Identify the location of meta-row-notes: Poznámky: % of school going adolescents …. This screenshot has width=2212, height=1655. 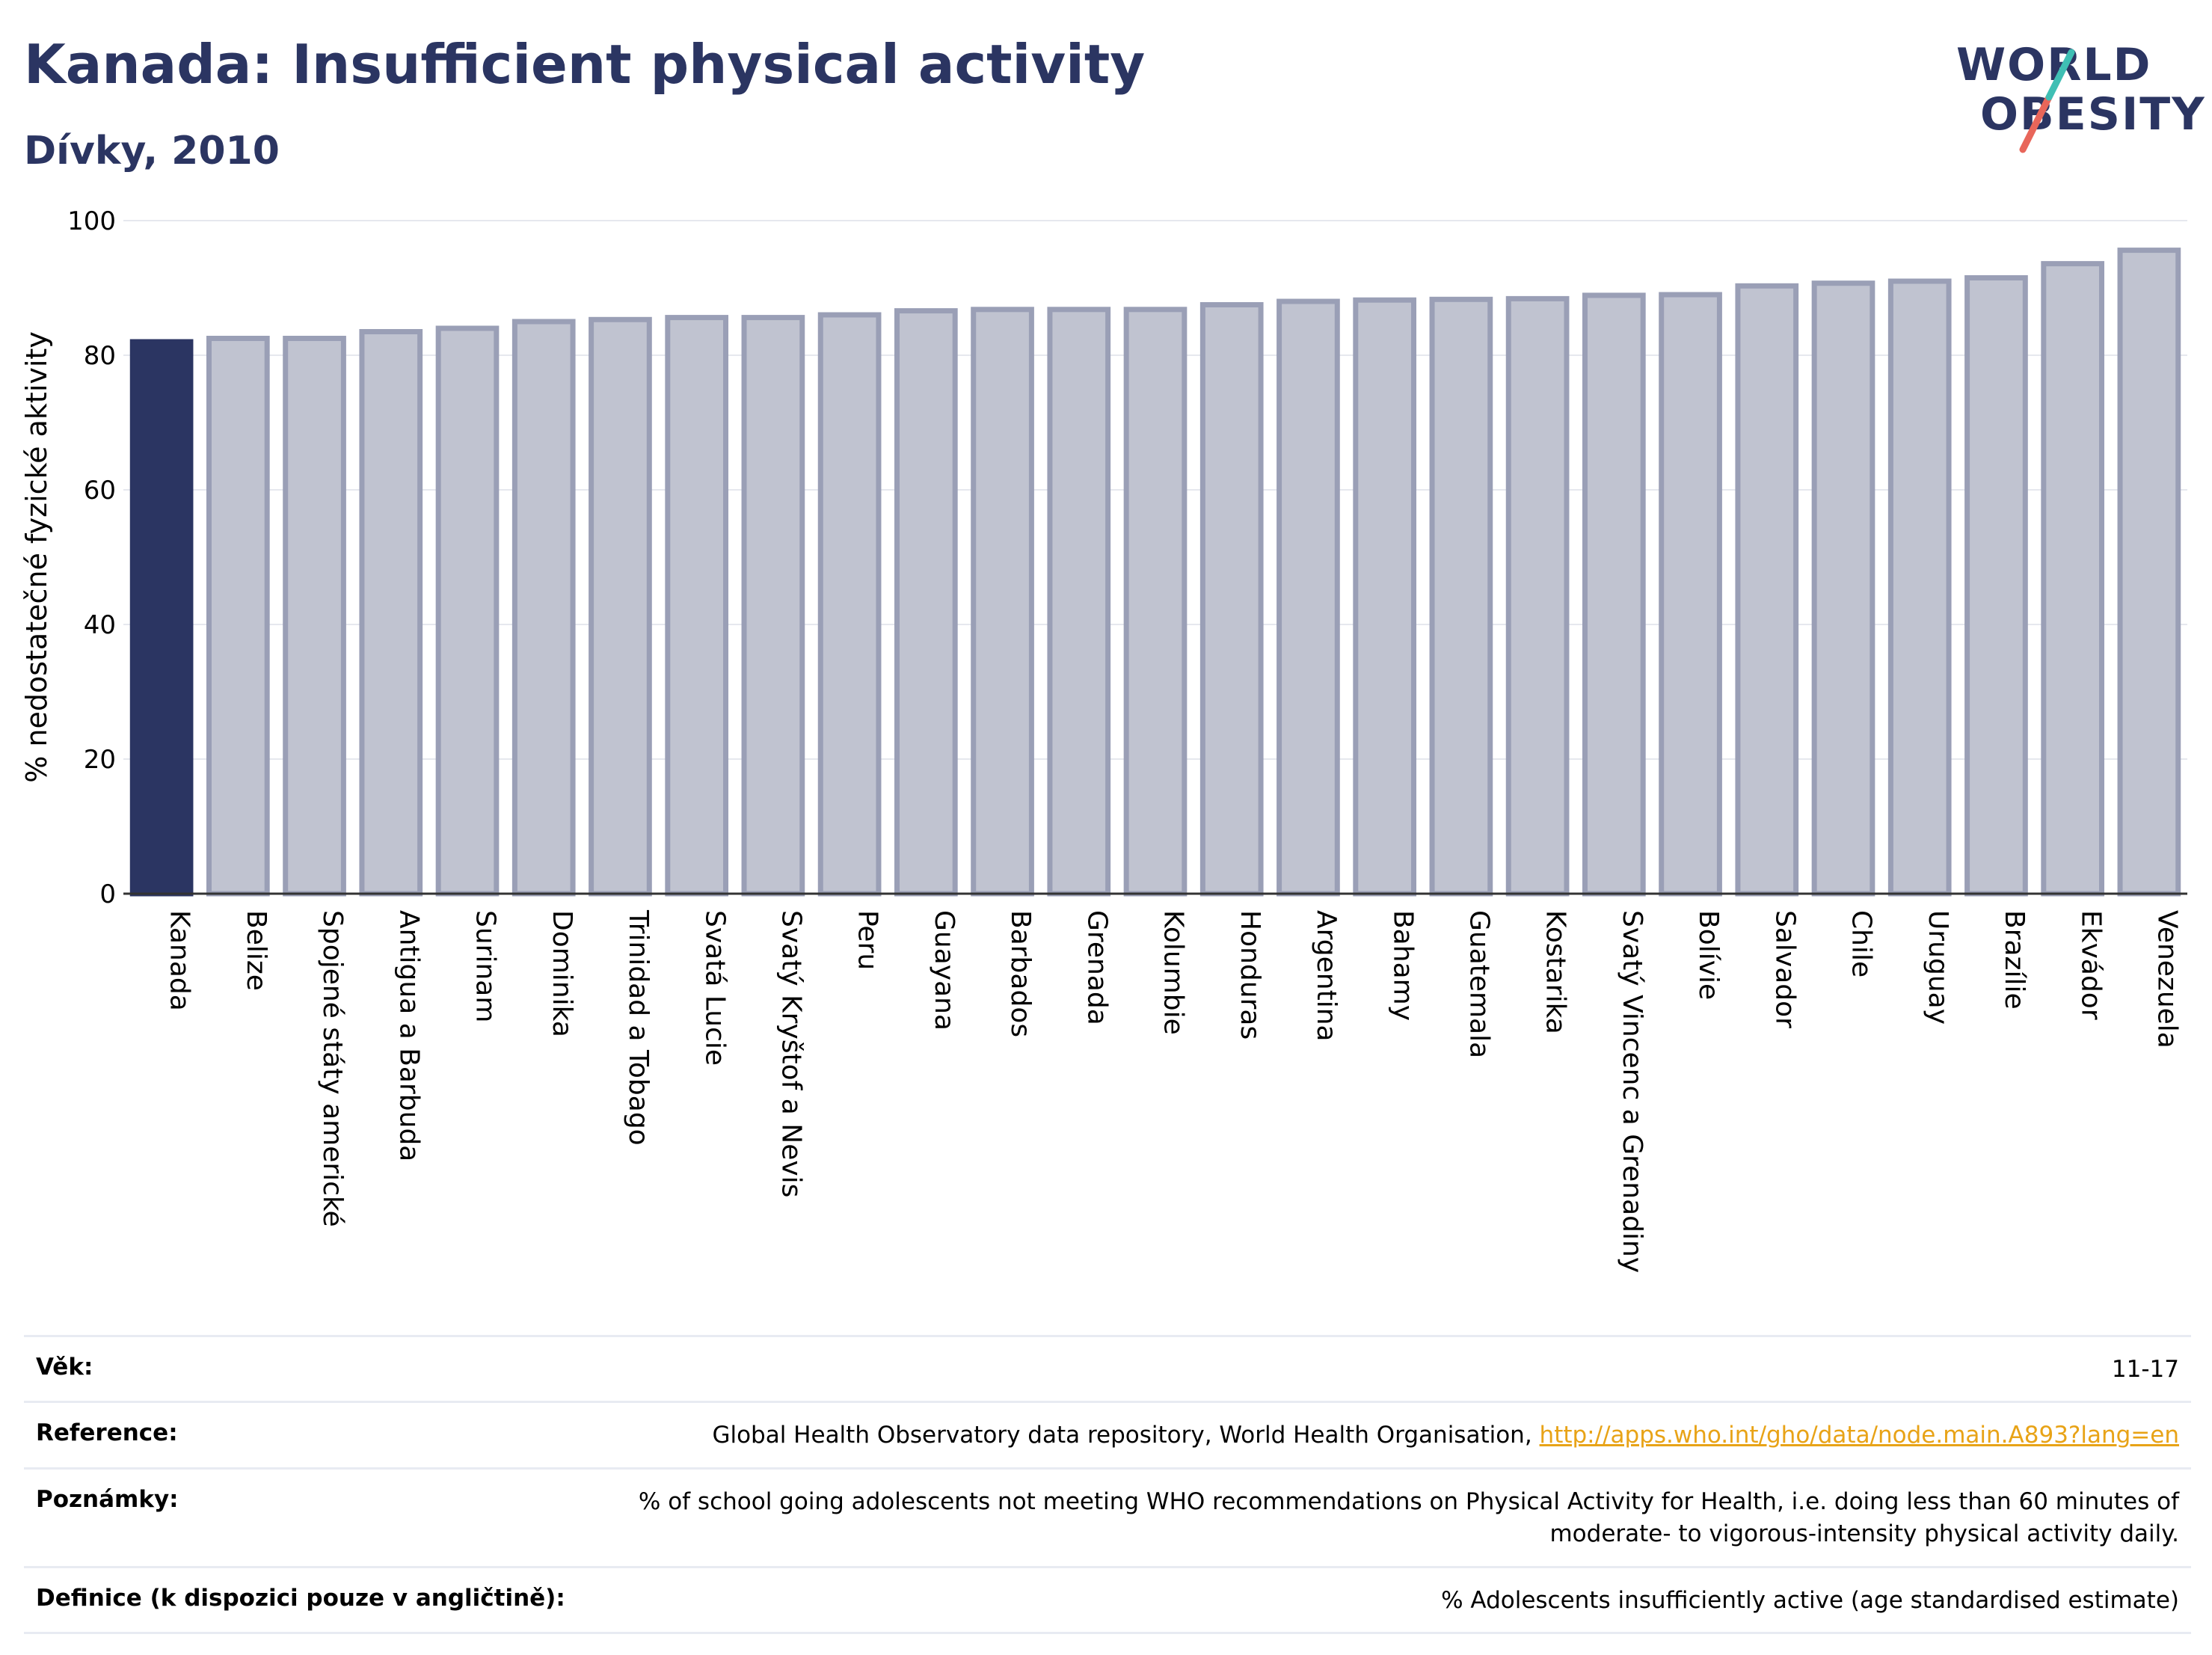
(1107, 1516).